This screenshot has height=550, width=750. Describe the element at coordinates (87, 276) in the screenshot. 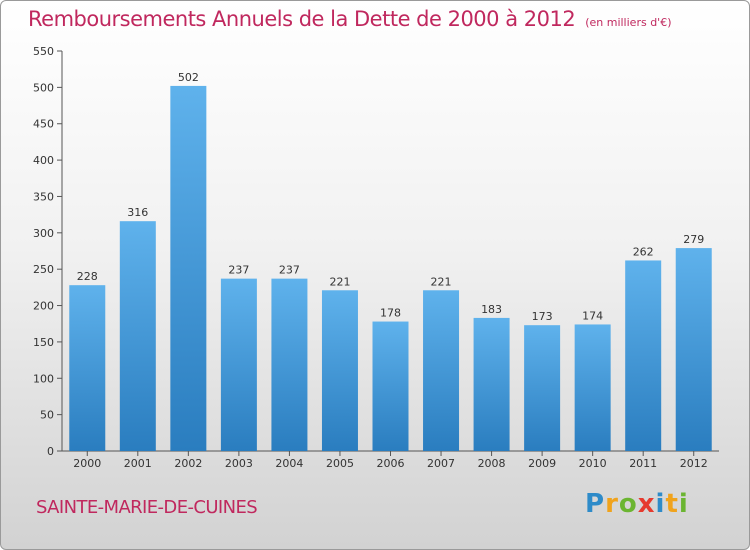

I see `bar-value-label: 228` at that location.